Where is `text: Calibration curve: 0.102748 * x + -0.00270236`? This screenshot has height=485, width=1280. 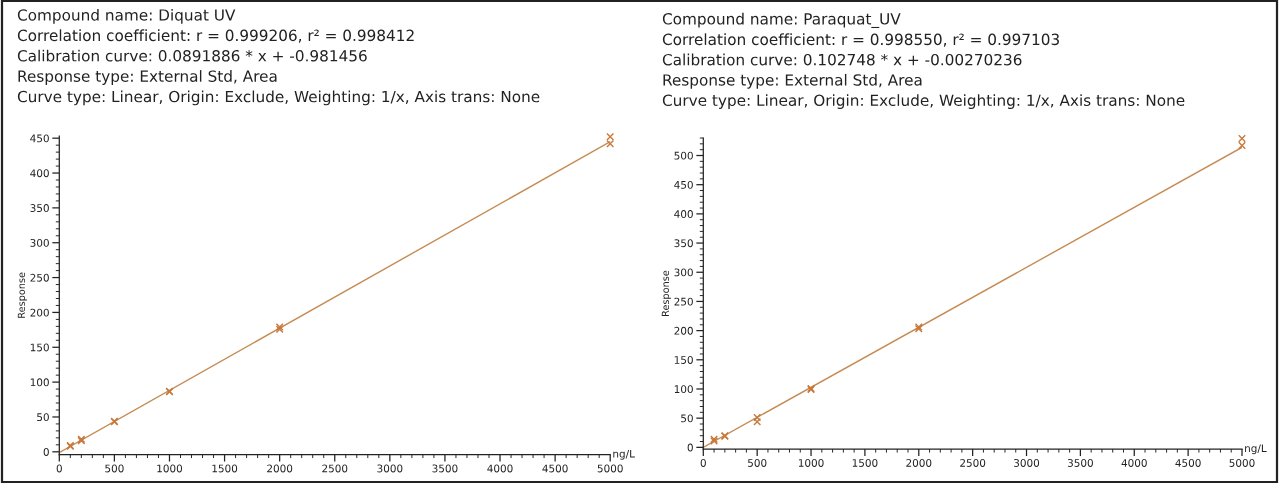 text: Calibration curve: 0.102748 * x + -0.00270236 is located at coordinates (842, 59).